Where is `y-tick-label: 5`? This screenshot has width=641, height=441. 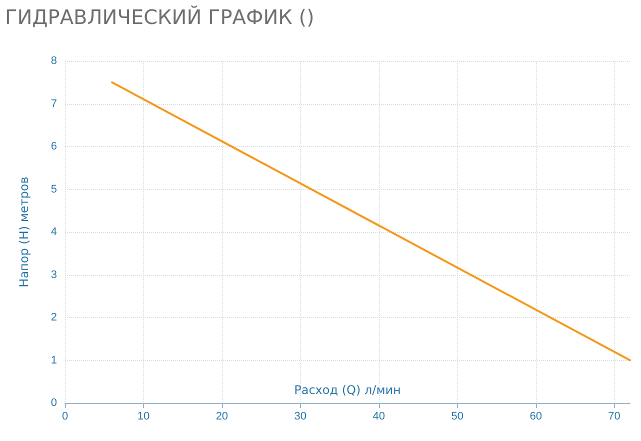
y-tick-label: 5 is located at coordinates (53, 189).